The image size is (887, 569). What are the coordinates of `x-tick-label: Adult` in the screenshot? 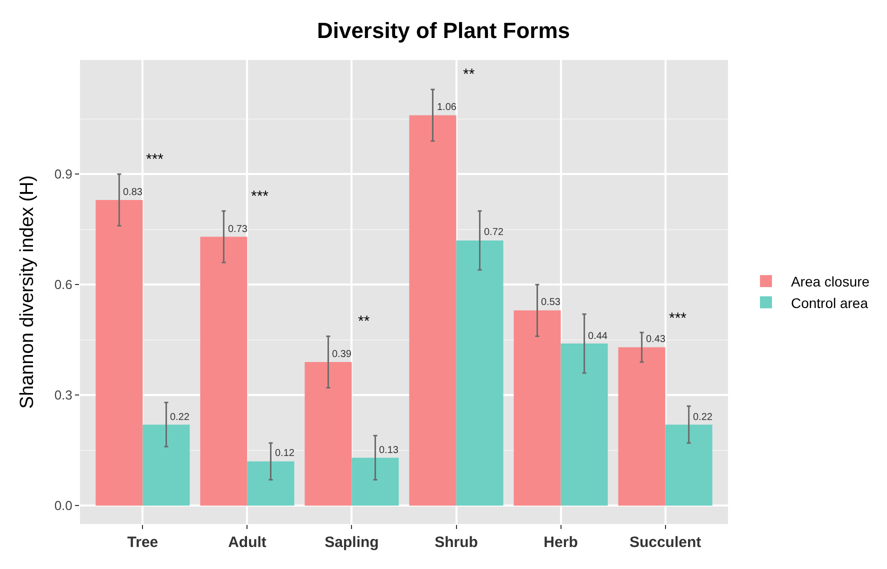 It's located at (247, 542).